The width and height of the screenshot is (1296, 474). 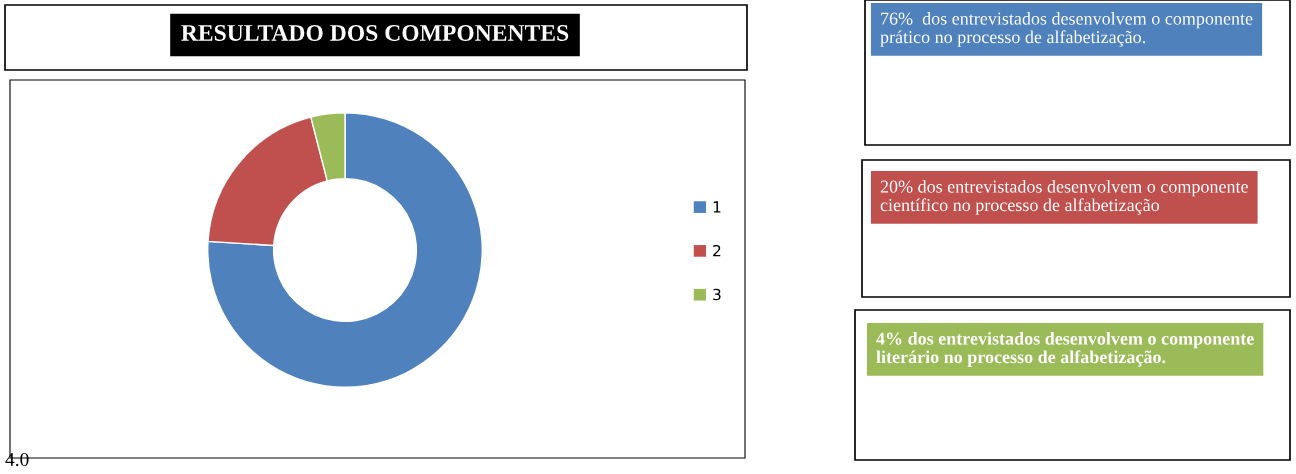 I want to click on donut-slice, so click(x=345, y=250).